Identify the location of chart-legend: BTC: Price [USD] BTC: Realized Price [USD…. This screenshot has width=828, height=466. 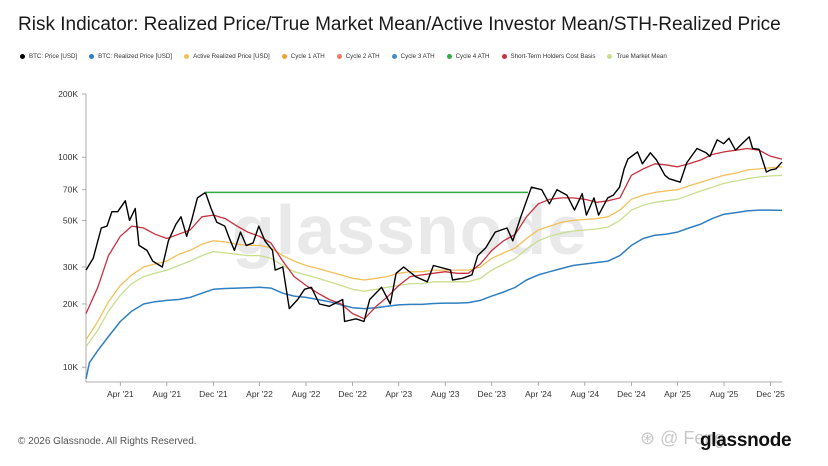
(349, 56).